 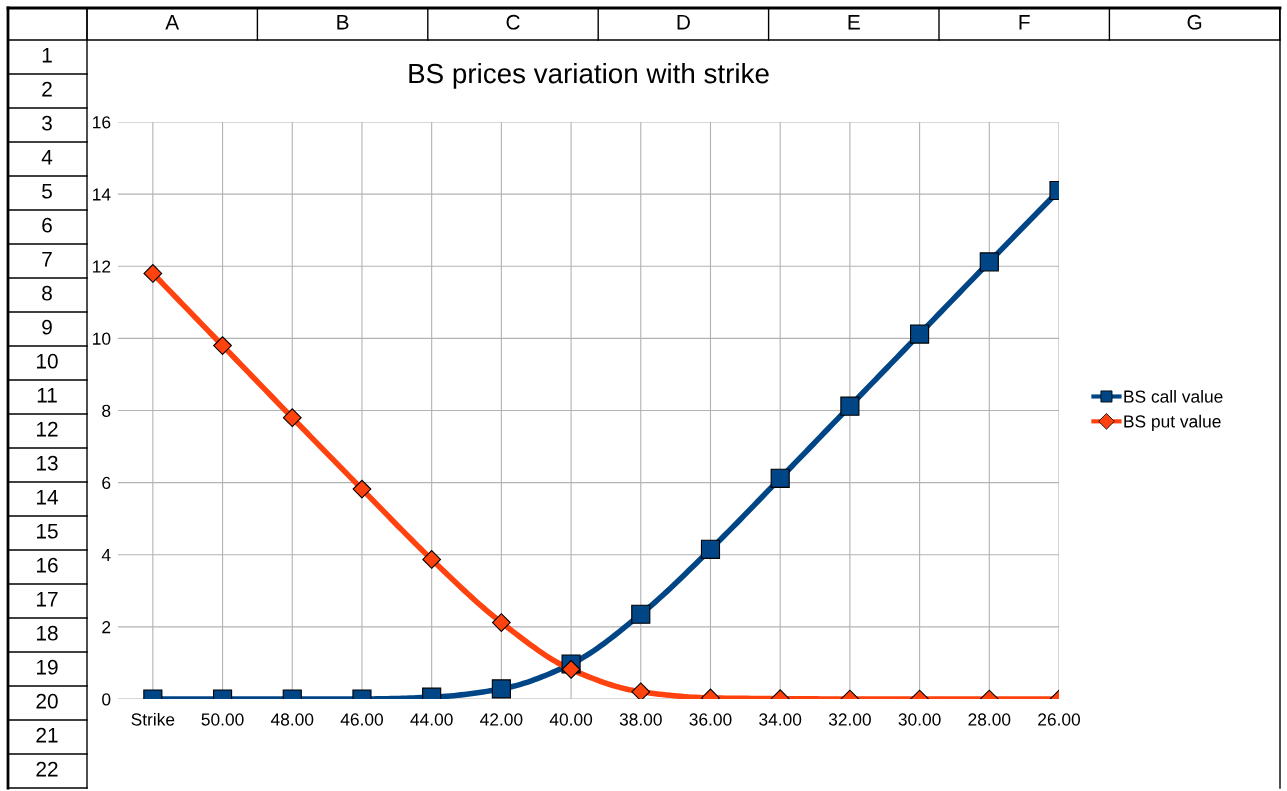 What do you see at coordinates (343, 22) in the screenshot?
I see `text: B` at bounding box center [343, 22].